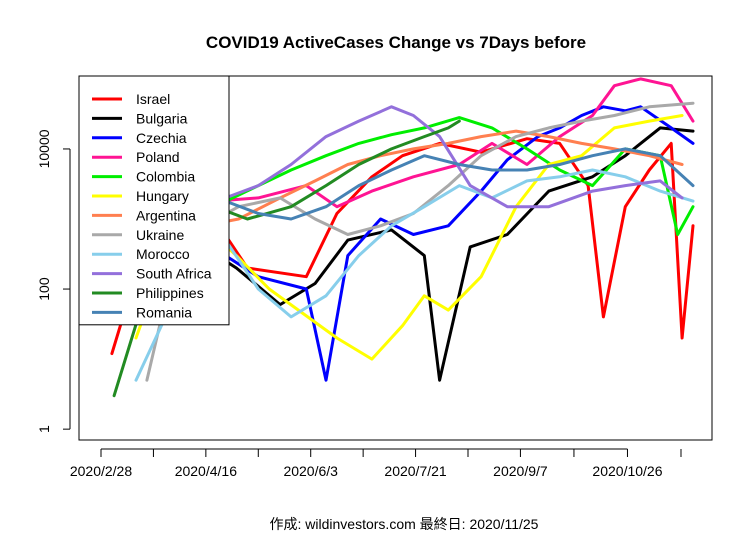 The image size is (756, 540). I want to click on legend-item: Ukraine, so click(138, 235).